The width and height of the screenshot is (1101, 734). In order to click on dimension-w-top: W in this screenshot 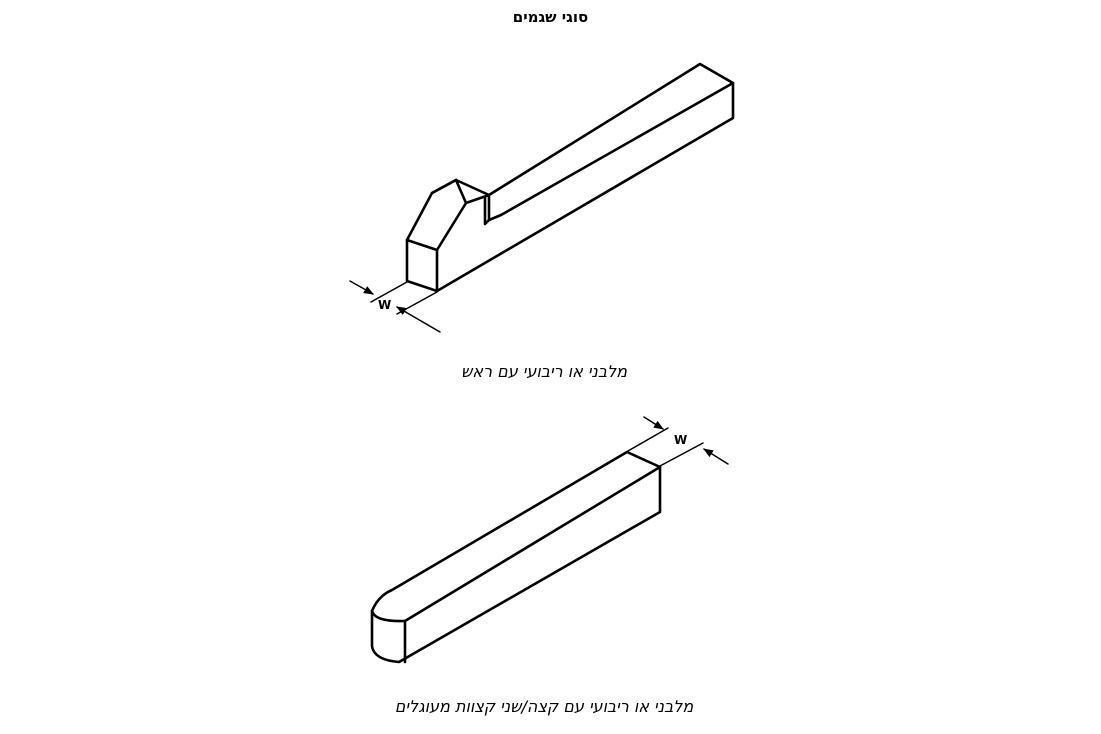, I will do `click(395, 306)`.